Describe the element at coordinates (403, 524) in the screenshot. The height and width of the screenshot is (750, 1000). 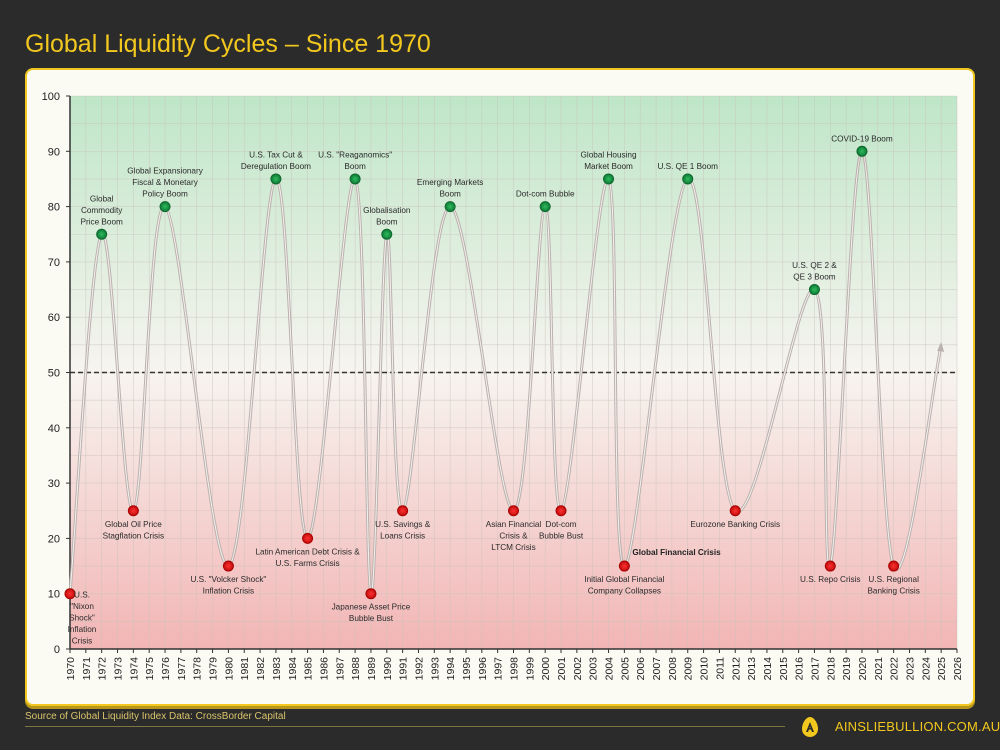
I see `crisis-label: U.S. Savings &` at that location.